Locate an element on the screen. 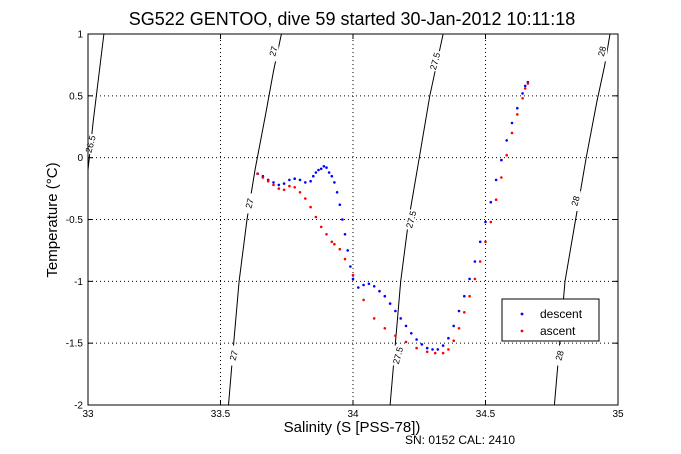  x-tick-label: 34 is located at coordinates (353, 414).